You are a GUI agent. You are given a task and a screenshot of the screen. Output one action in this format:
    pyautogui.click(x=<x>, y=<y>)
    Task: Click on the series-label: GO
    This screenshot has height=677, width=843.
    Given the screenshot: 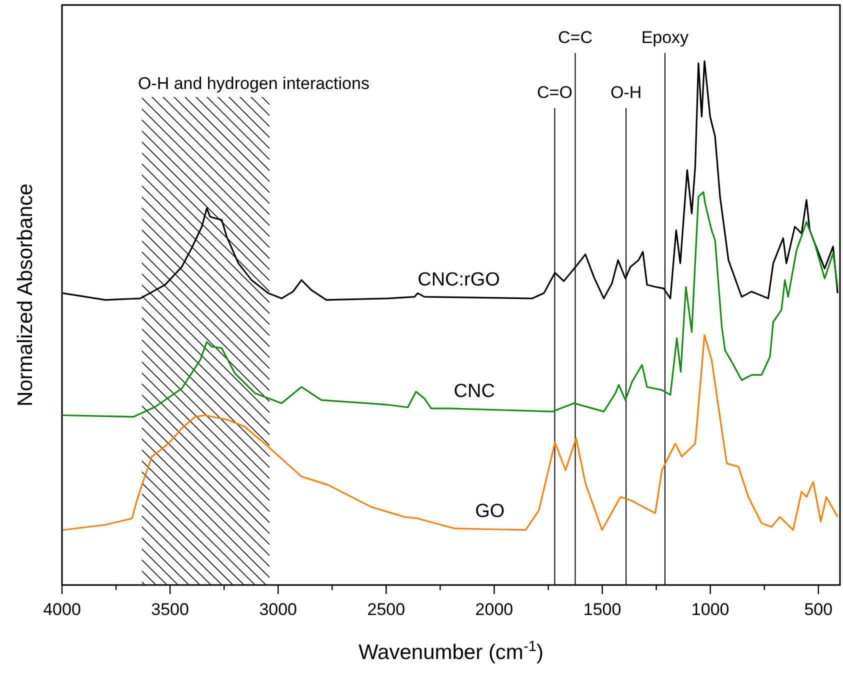 What is the action you would take?
    pyautogui.click(x=490, y=511)
    